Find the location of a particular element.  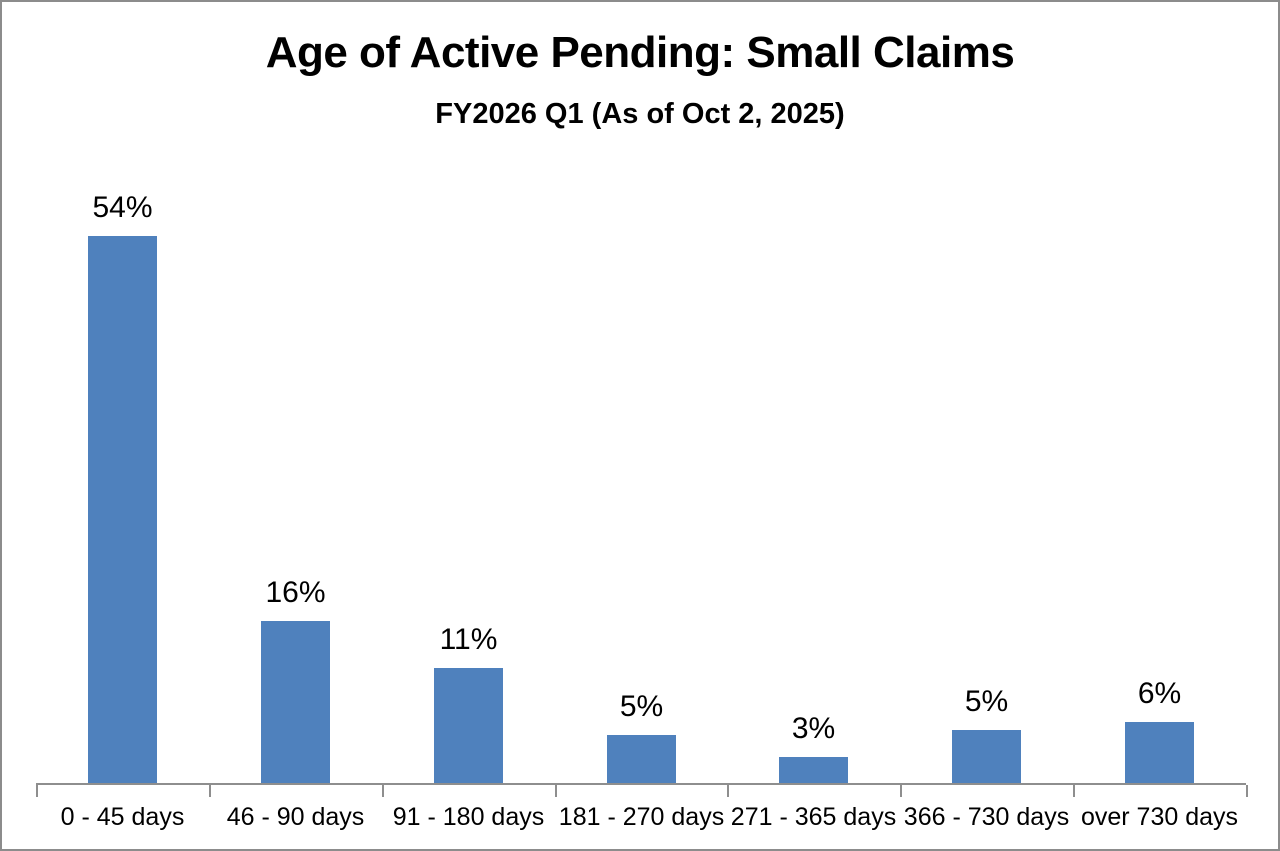

bar-value-label: 6% is located at coordinates (1159, 693).